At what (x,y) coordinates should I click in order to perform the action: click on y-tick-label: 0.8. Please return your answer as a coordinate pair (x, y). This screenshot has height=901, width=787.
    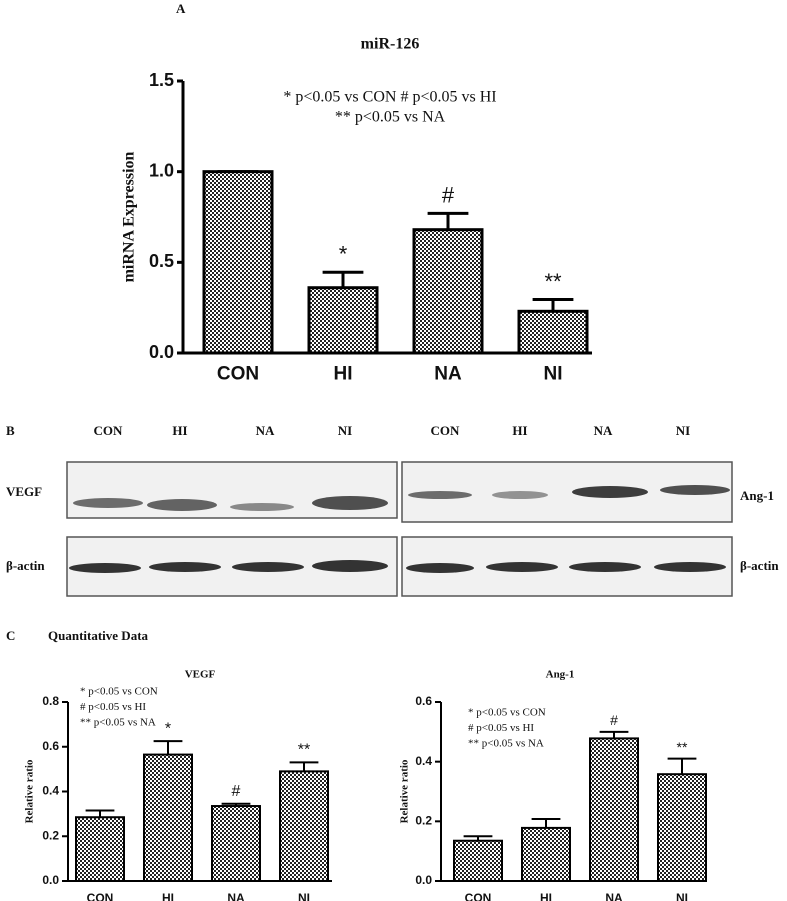
    Looking at the image, I should click on (50, 701).